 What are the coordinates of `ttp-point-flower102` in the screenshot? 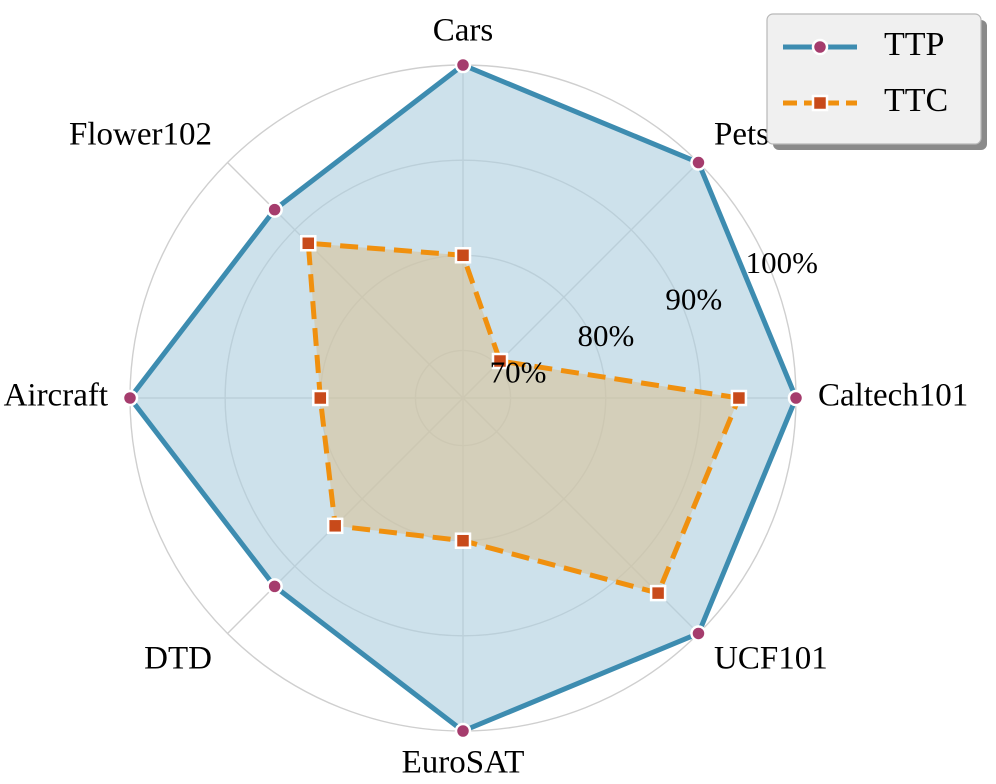 It's located at (274, 209).